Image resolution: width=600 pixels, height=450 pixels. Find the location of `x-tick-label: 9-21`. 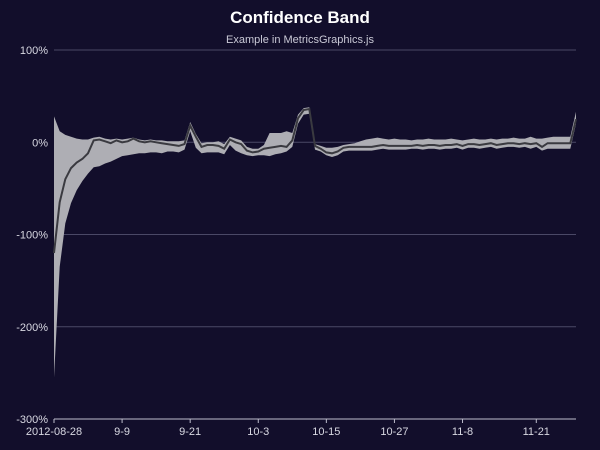

x-tick-label: 9-21 is located at coordinates (190, 432).